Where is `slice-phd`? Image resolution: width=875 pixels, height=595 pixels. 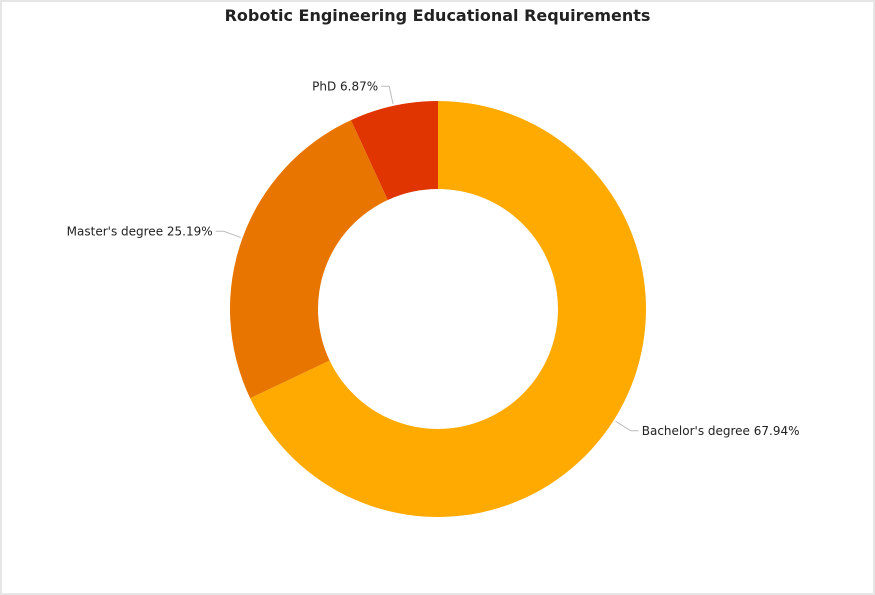
slice-phd is located at coordinates (394, 151).